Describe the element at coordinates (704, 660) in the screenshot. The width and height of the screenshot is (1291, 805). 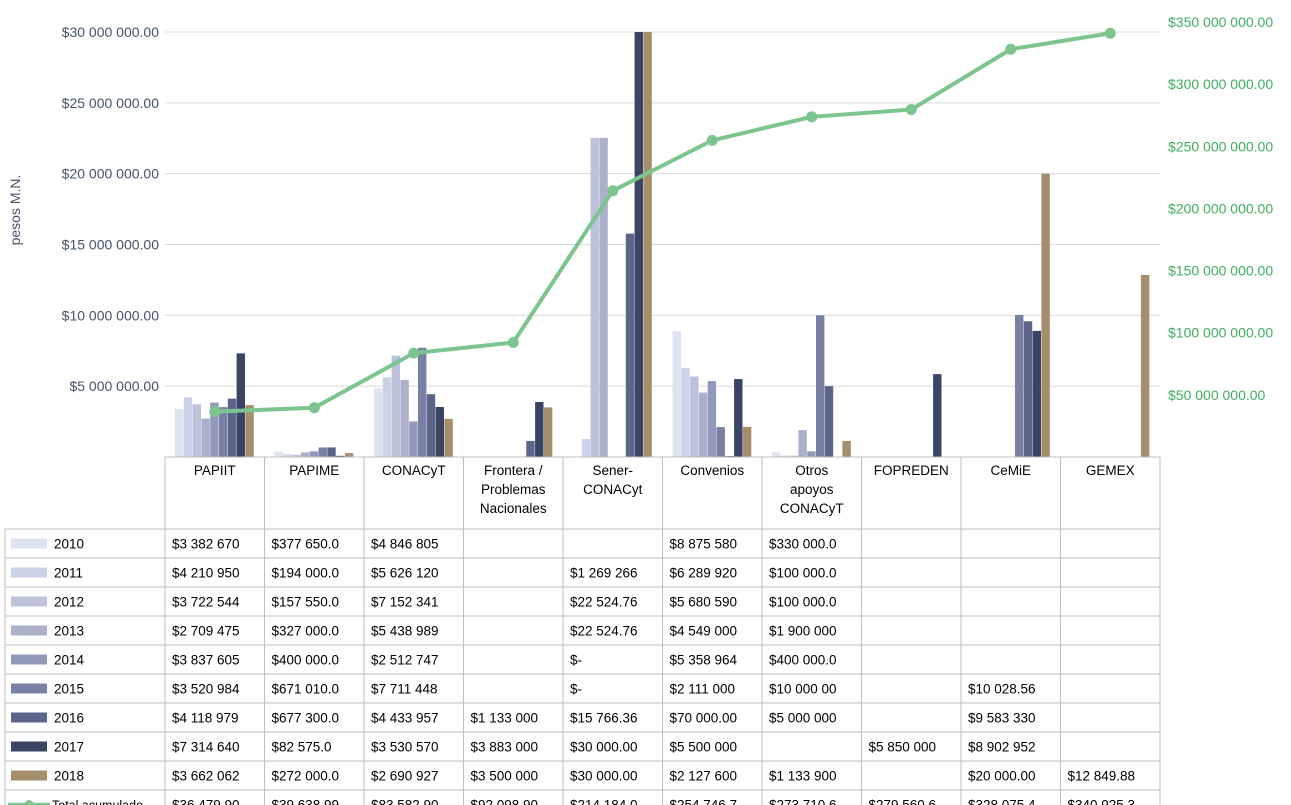
I see `table-cell: $5 358 964` at that location.